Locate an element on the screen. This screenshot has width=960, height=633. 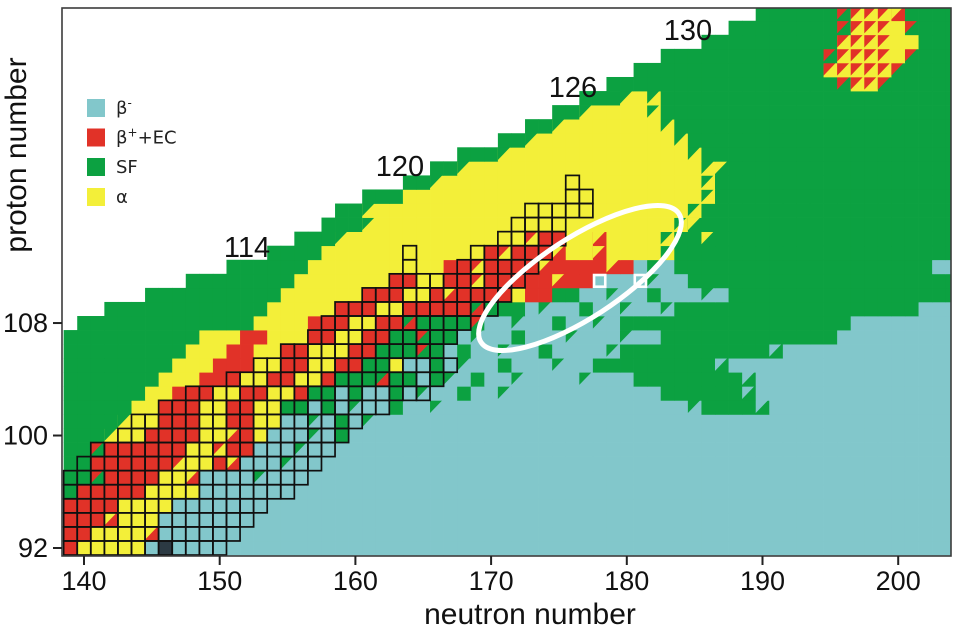
x-tick-label: 190 is located at coordinates (762, 581).